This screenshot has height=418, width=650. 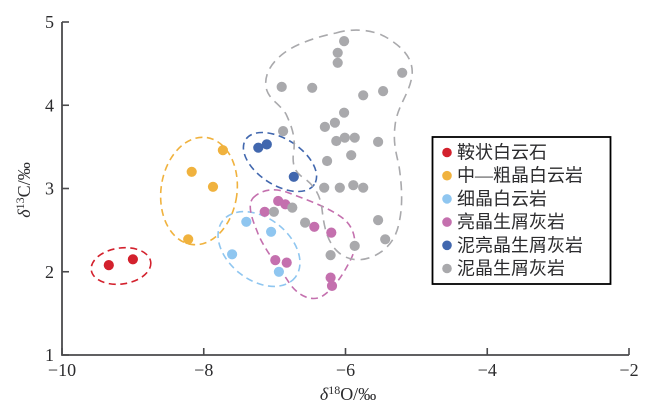 What do you see at coordinates (49, 355) in the screenshot?
I see `y-tick-label: 1` at bounding box center [49, 355].